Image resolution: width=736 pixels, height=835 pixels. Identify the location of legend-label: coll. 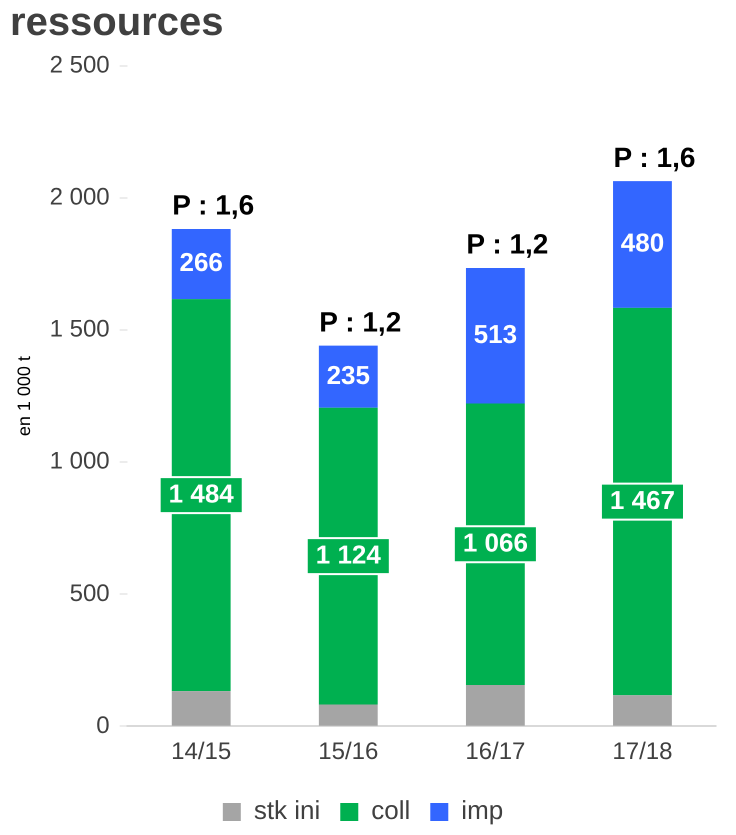
(390, 810).